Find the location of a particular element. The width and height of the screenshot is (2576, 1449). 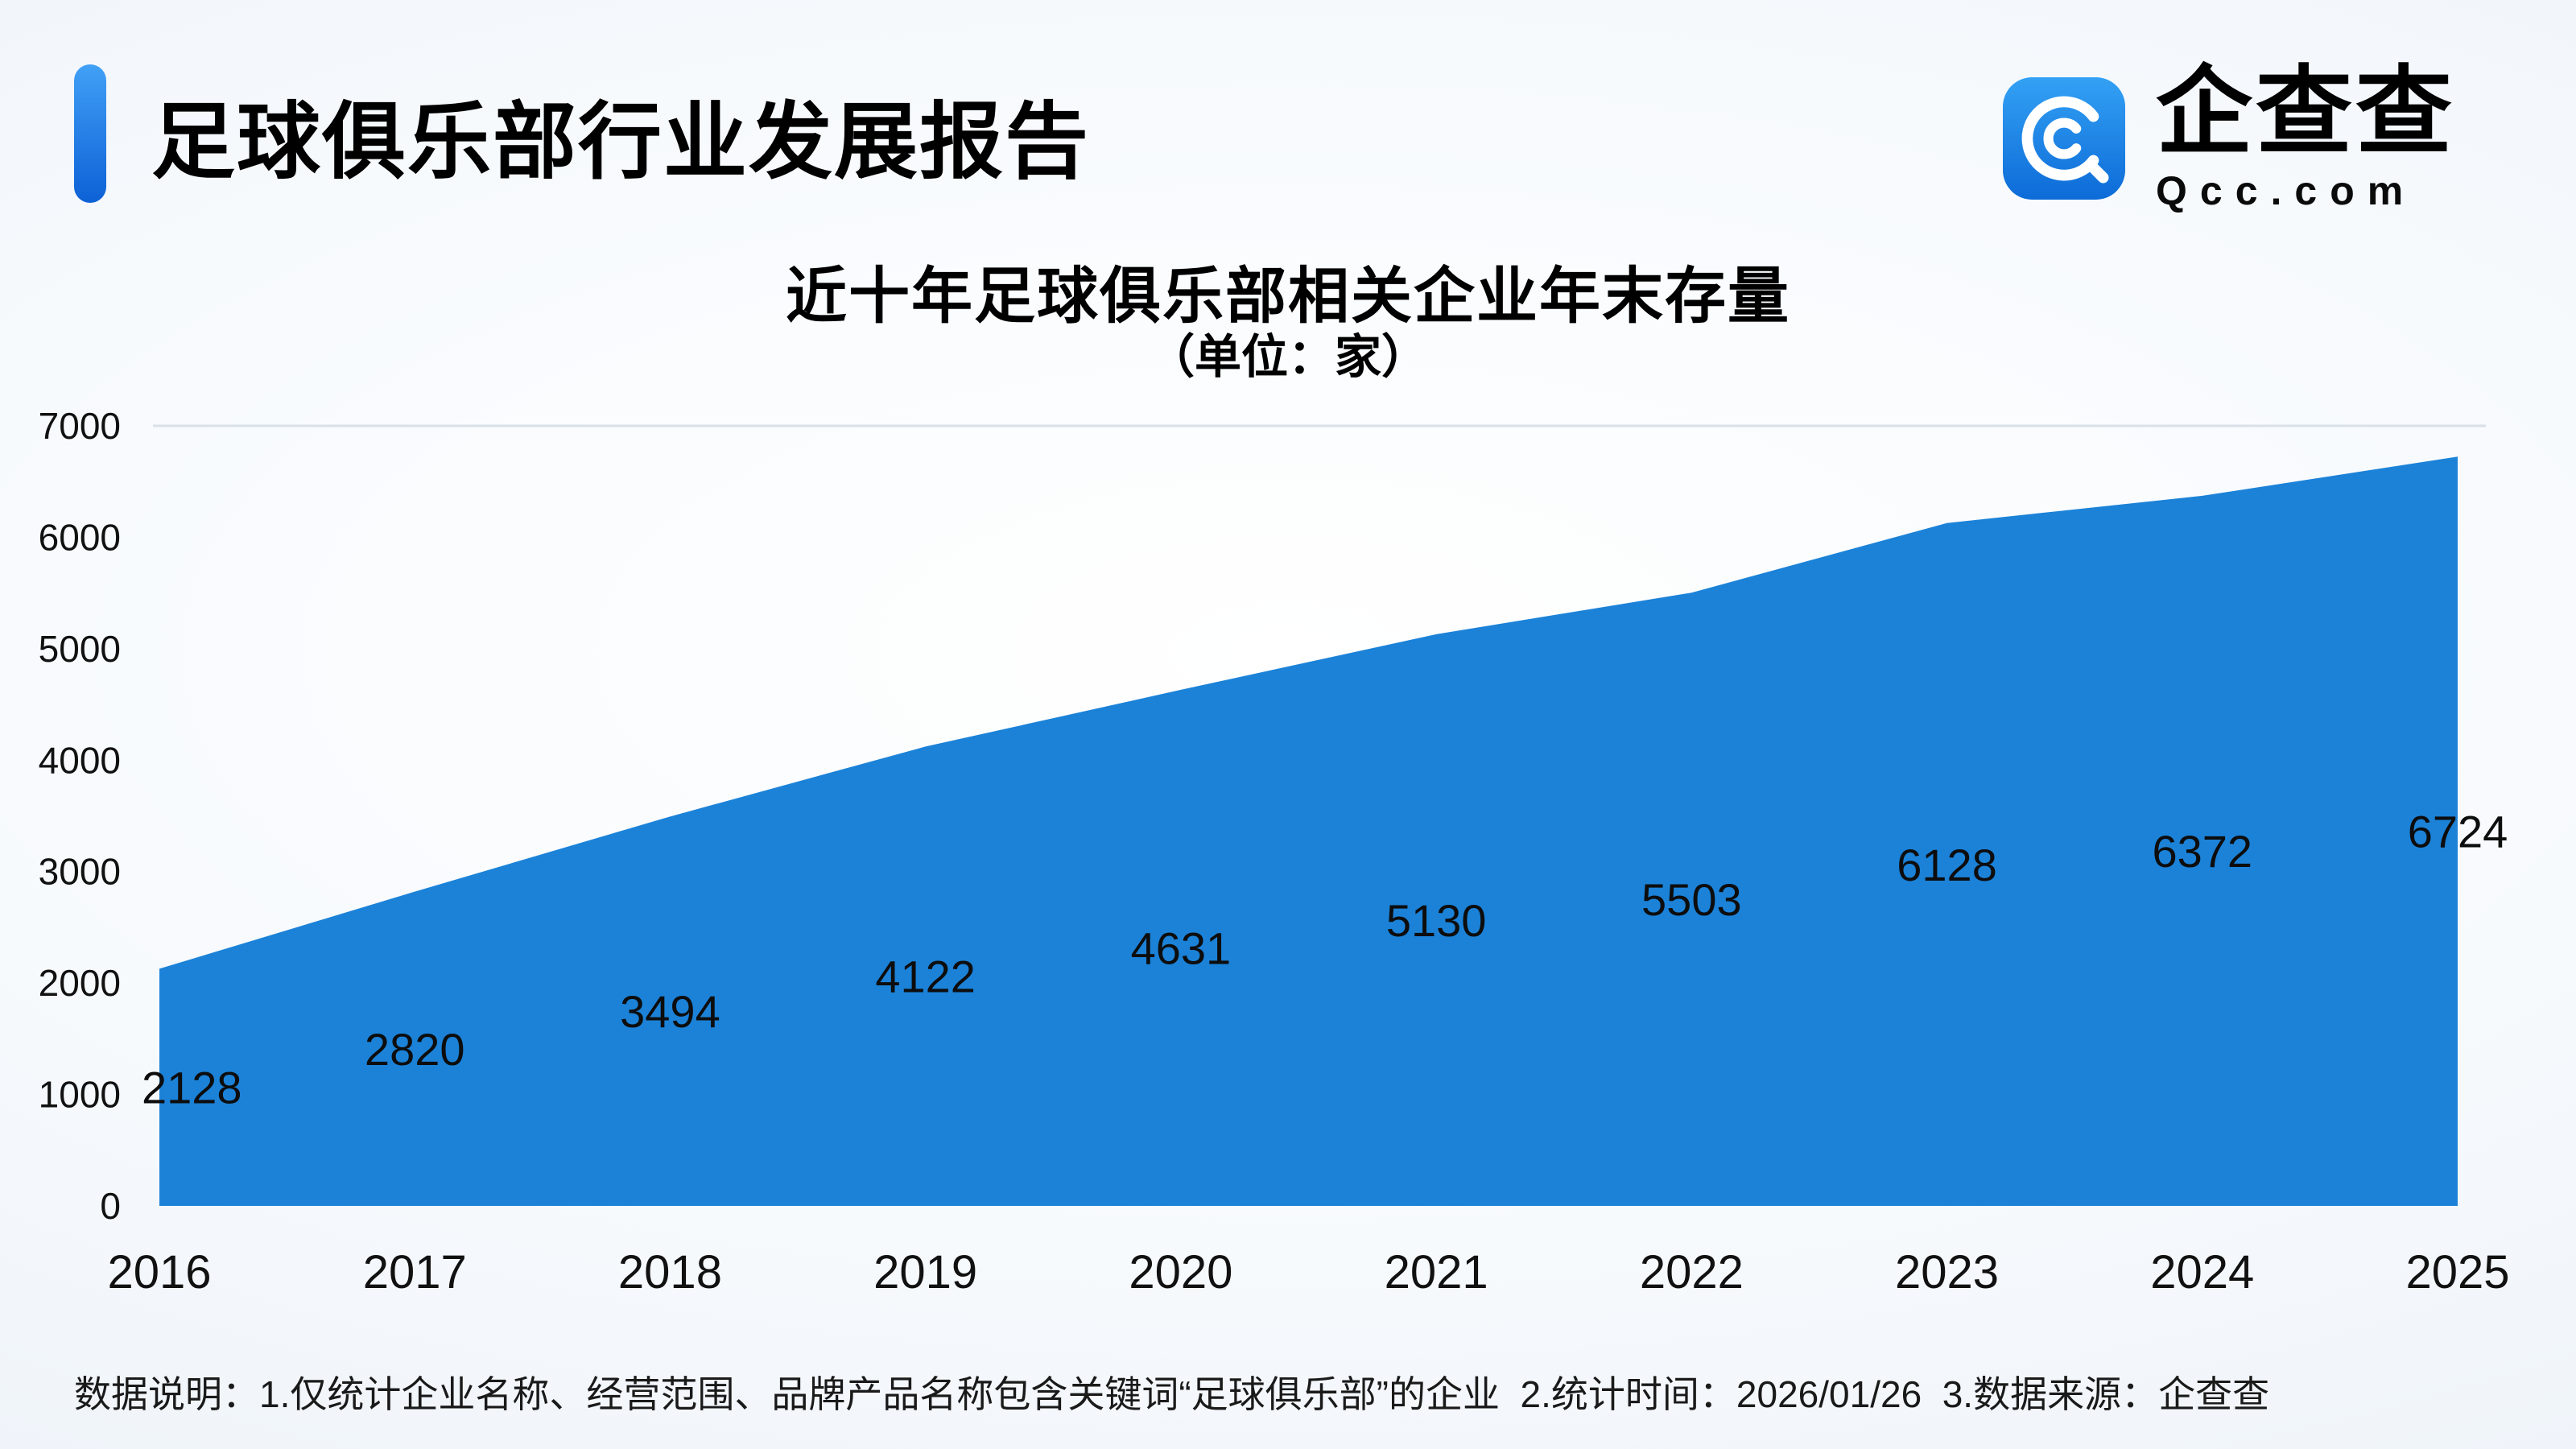

brand-domain: Qcc.com is located at coordinates (2286, 191).